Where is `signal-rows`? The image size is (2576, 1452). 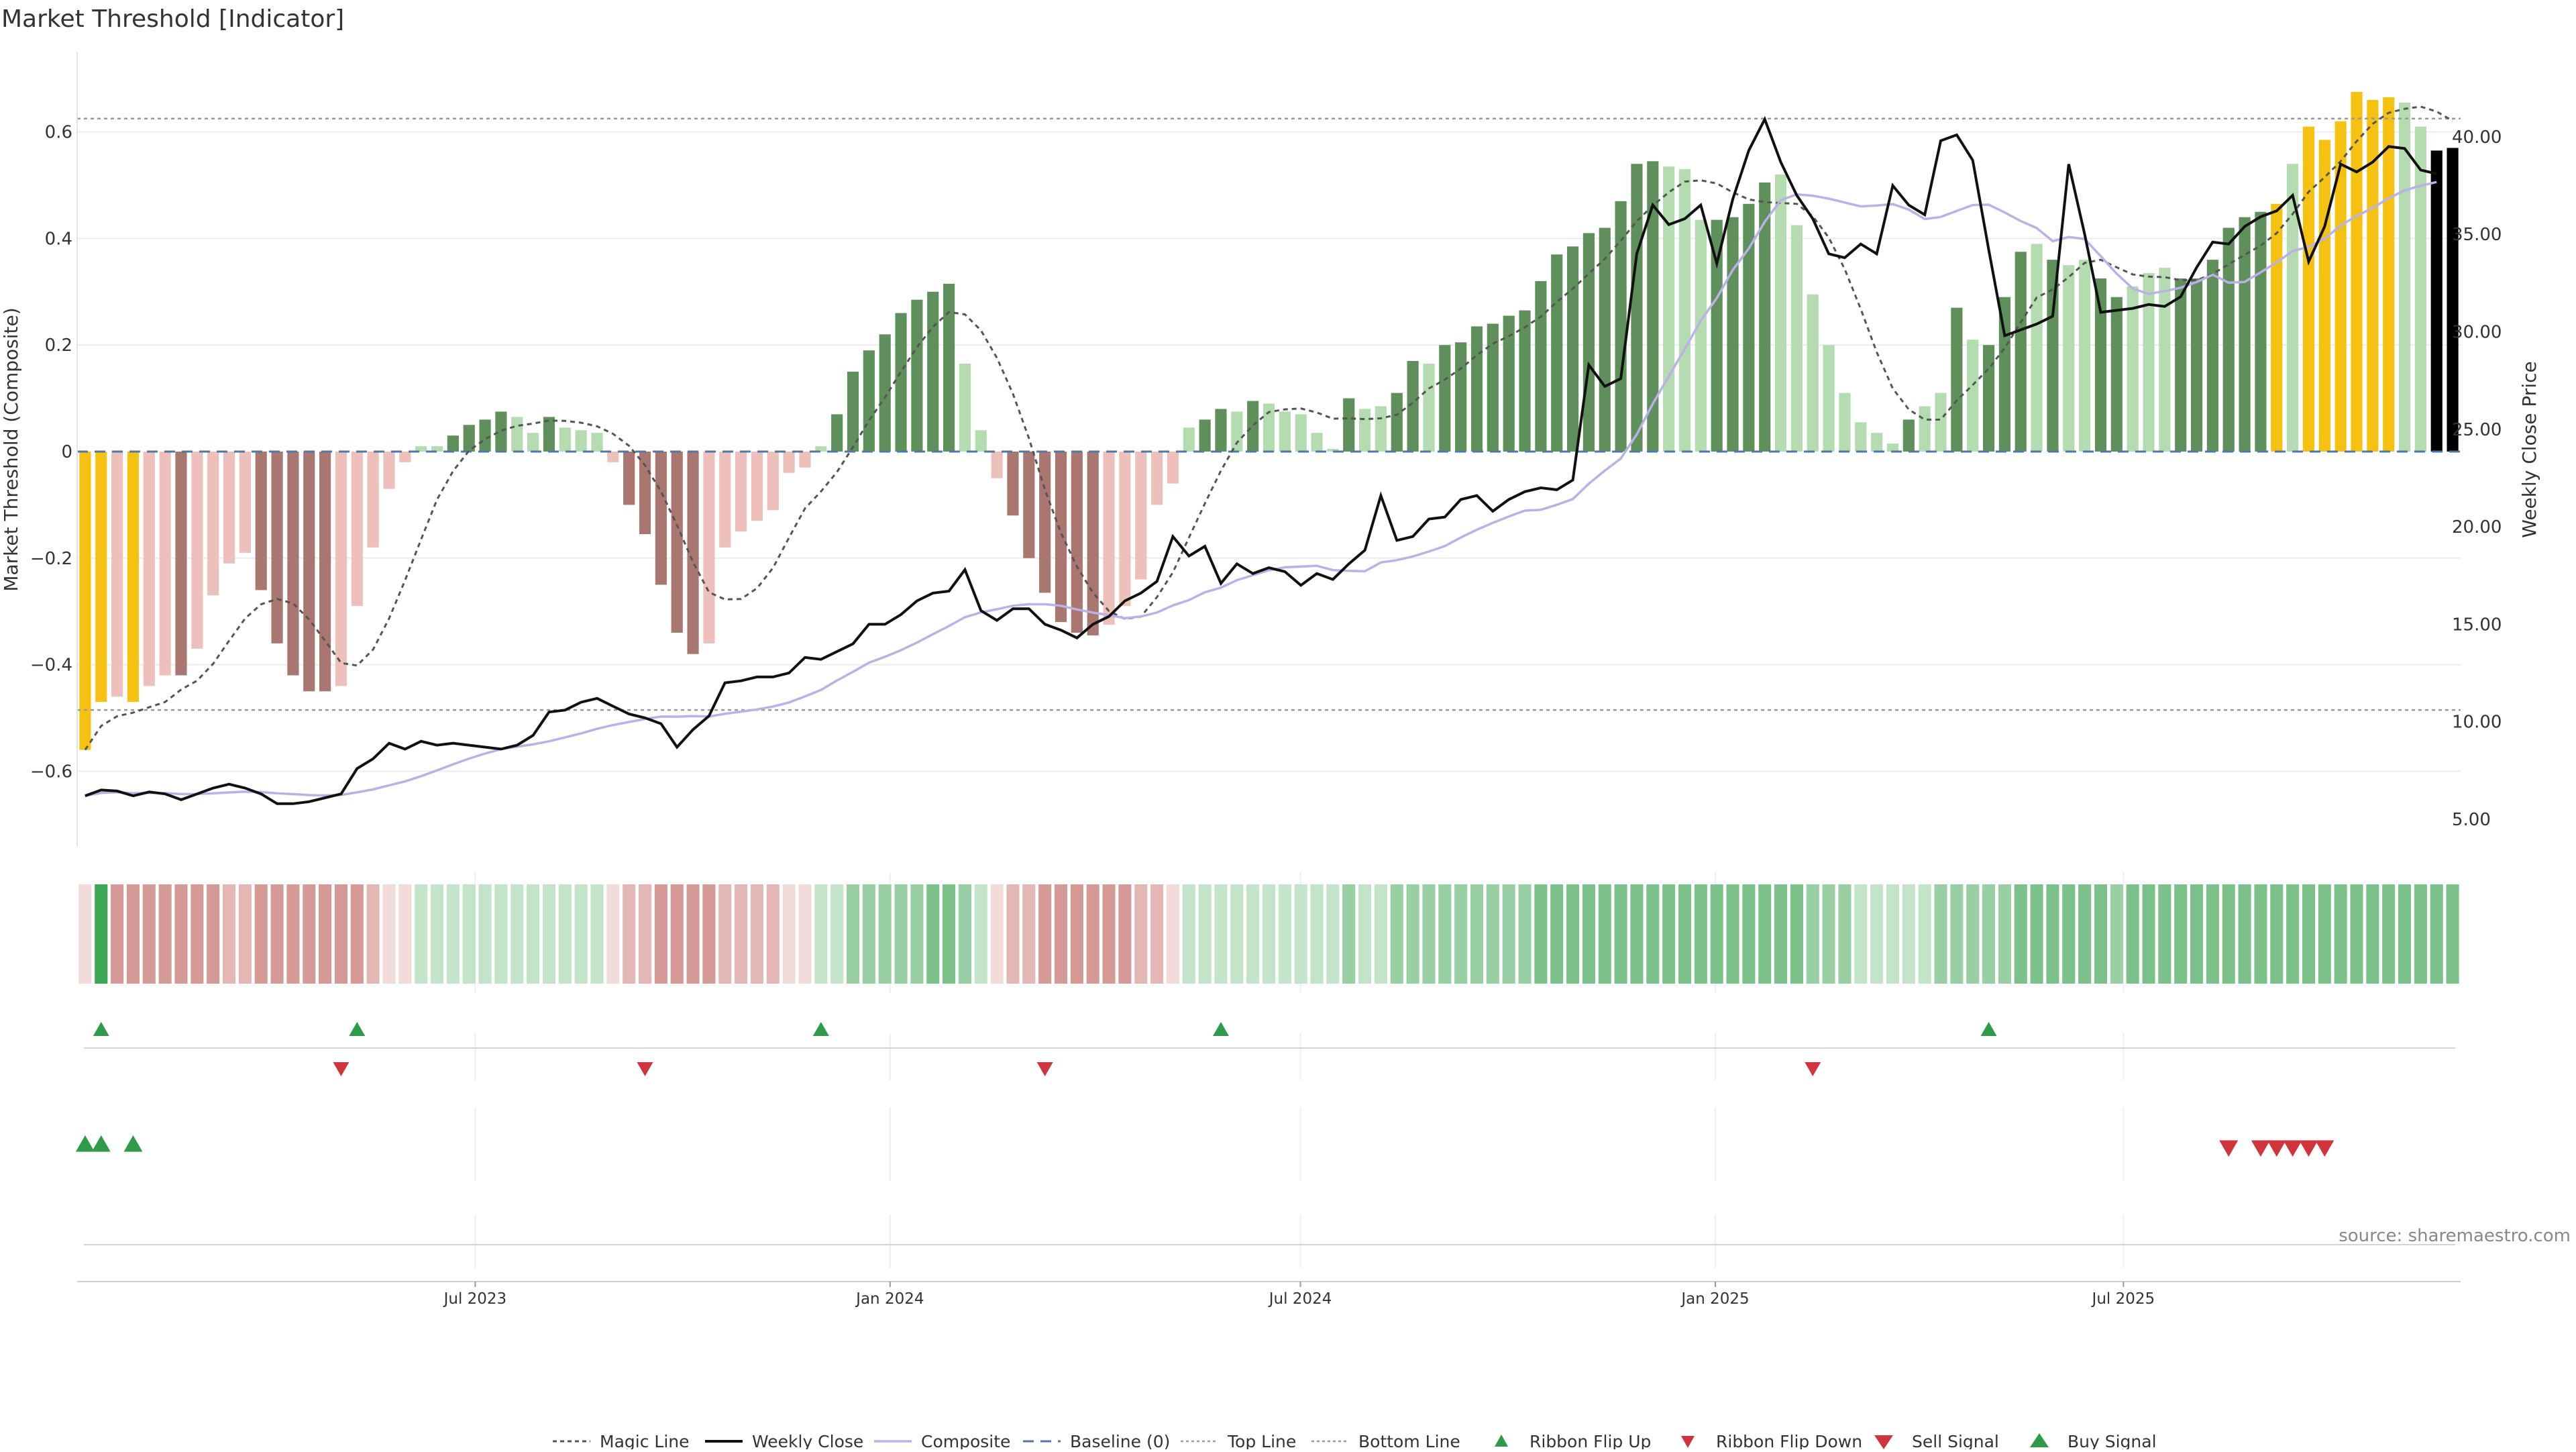
signal-rows is located at coordinates (1265, 1134).